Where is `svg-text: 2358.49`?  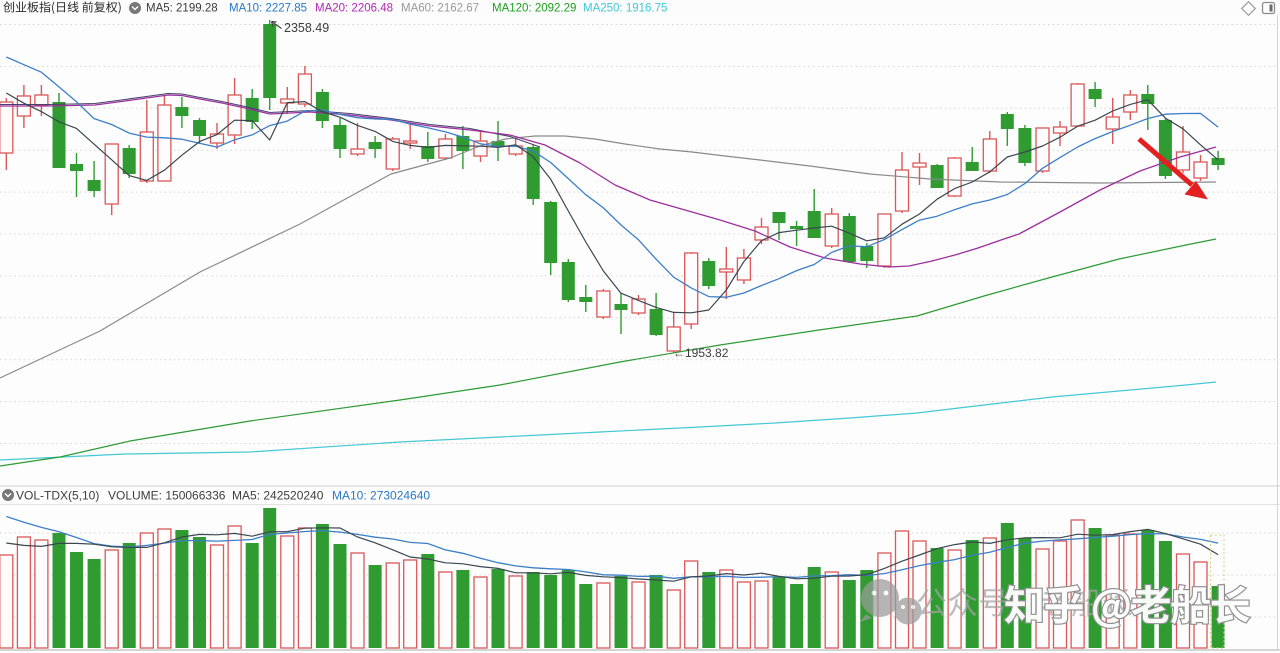
svg-text: 2358.49 is located at coordinates (306, 28).